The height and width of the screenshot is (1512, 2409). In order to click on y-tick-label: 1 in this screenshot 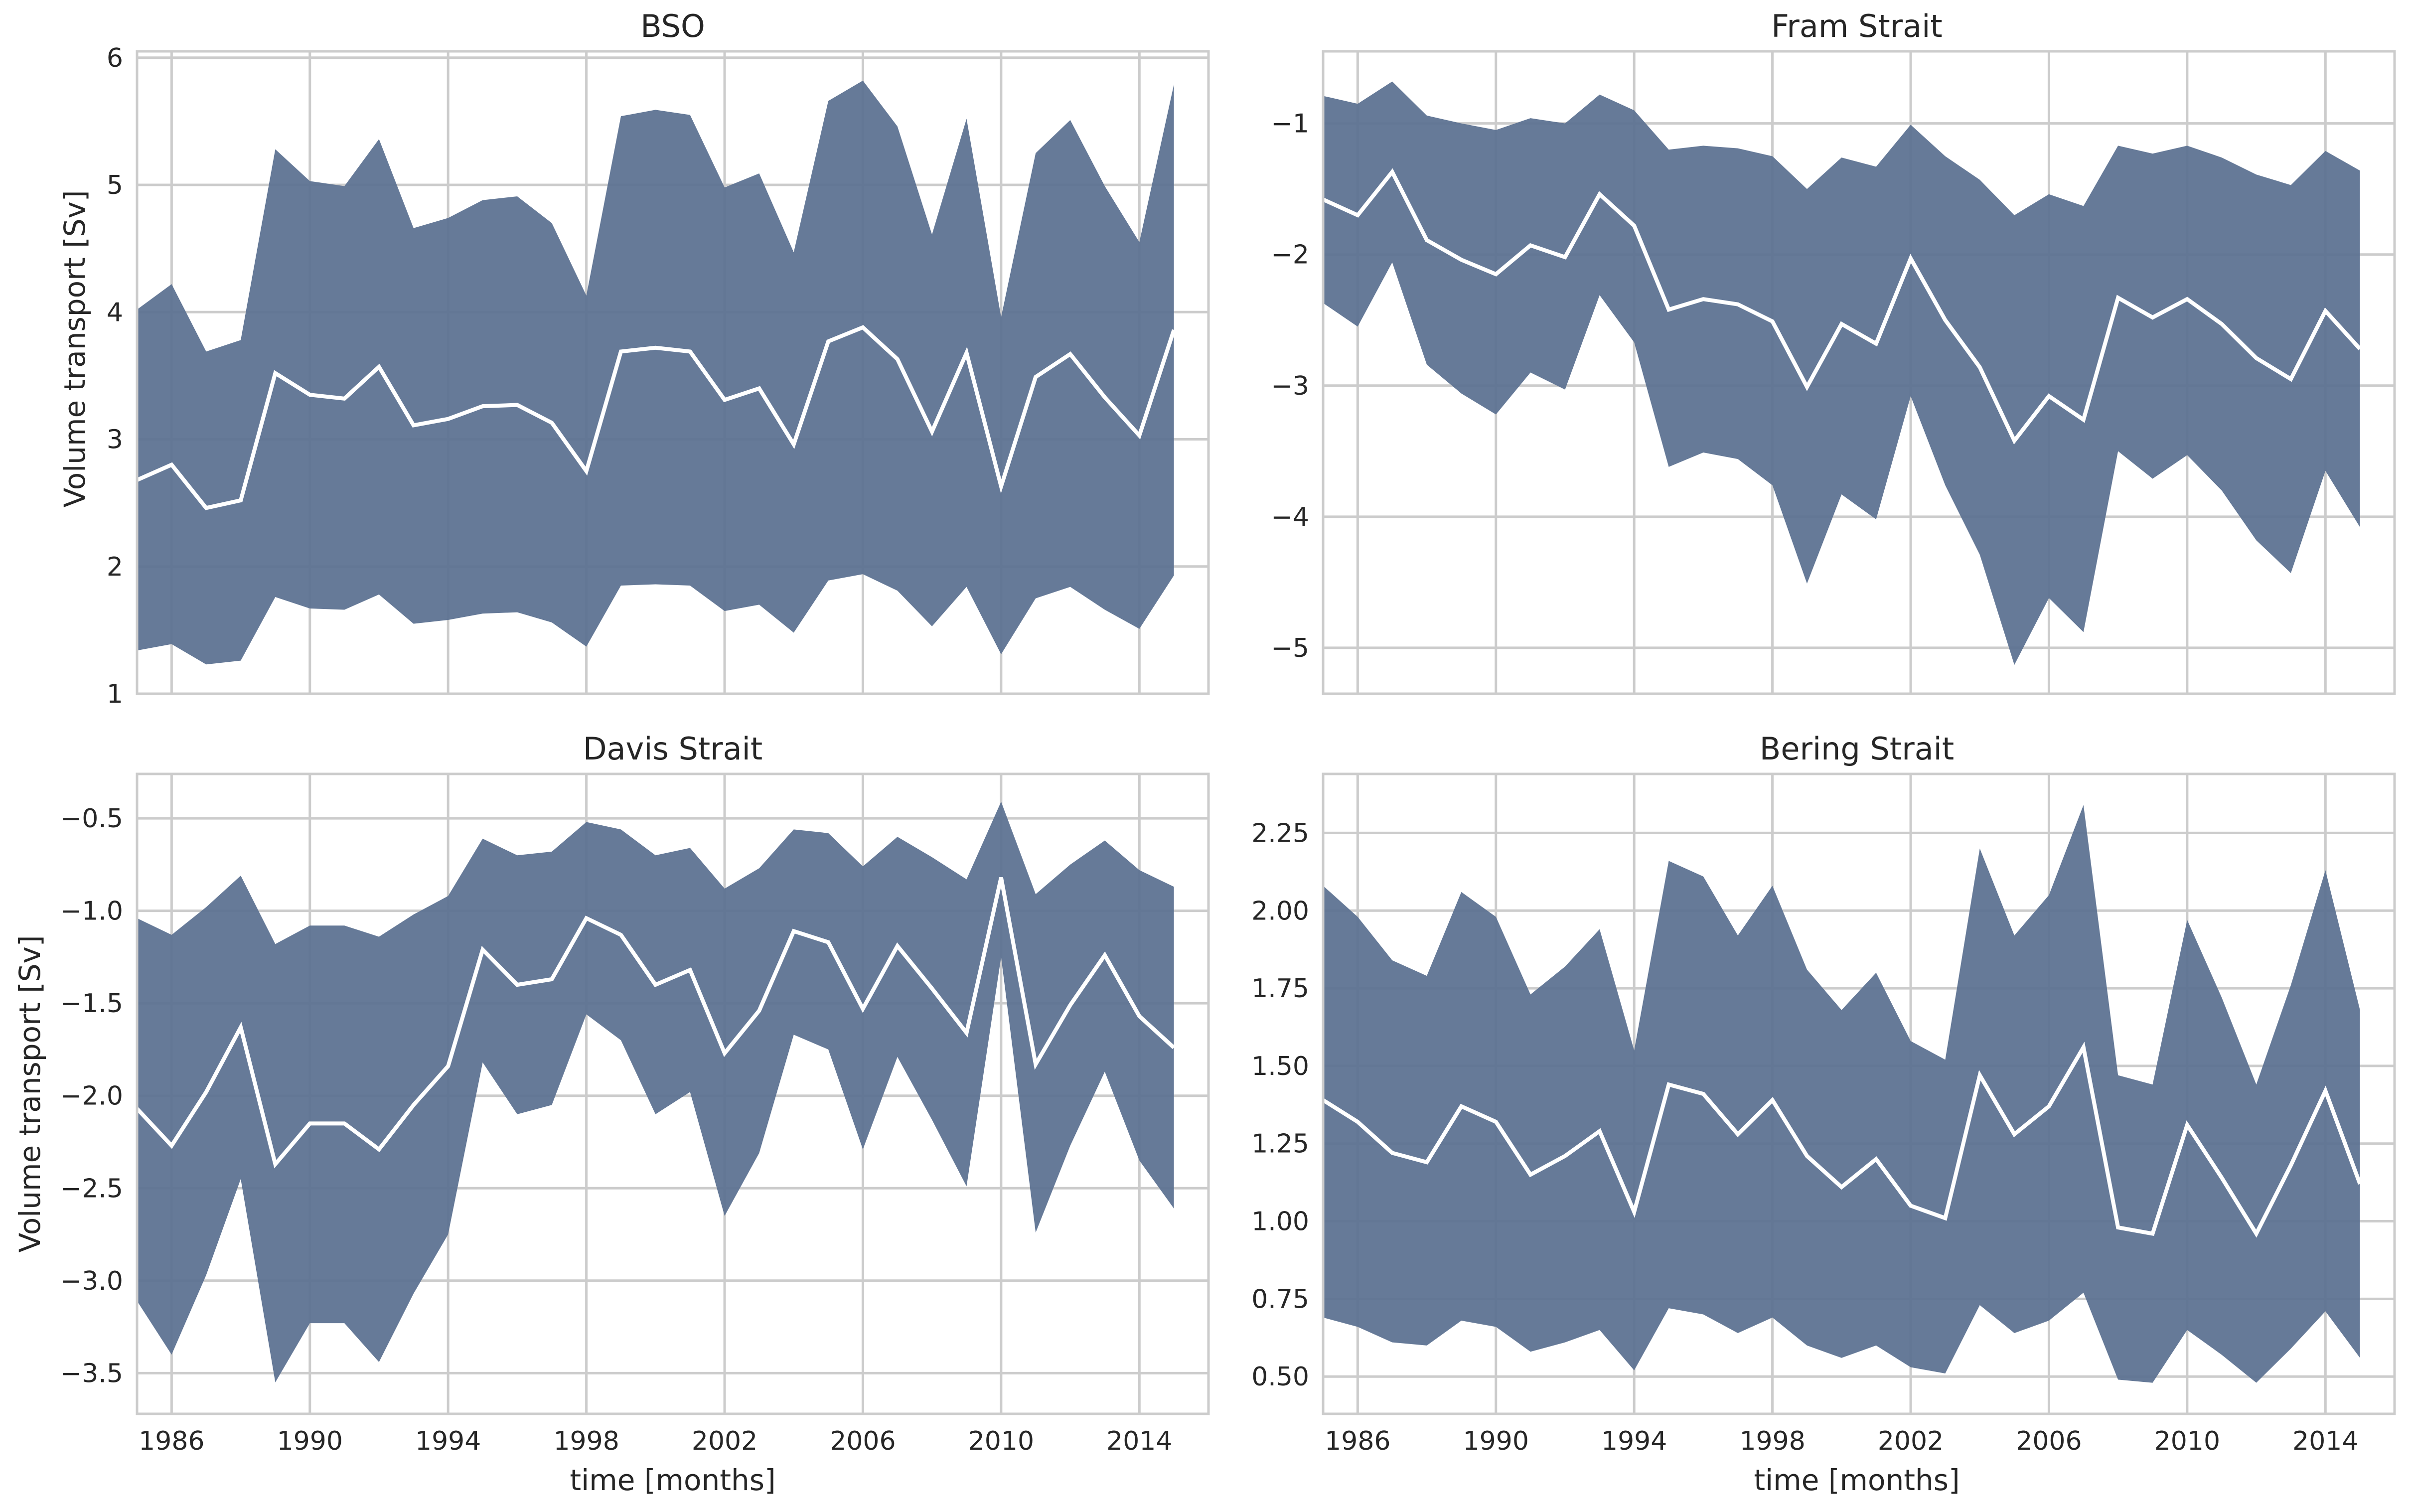, I will do `click(115, 694)`.